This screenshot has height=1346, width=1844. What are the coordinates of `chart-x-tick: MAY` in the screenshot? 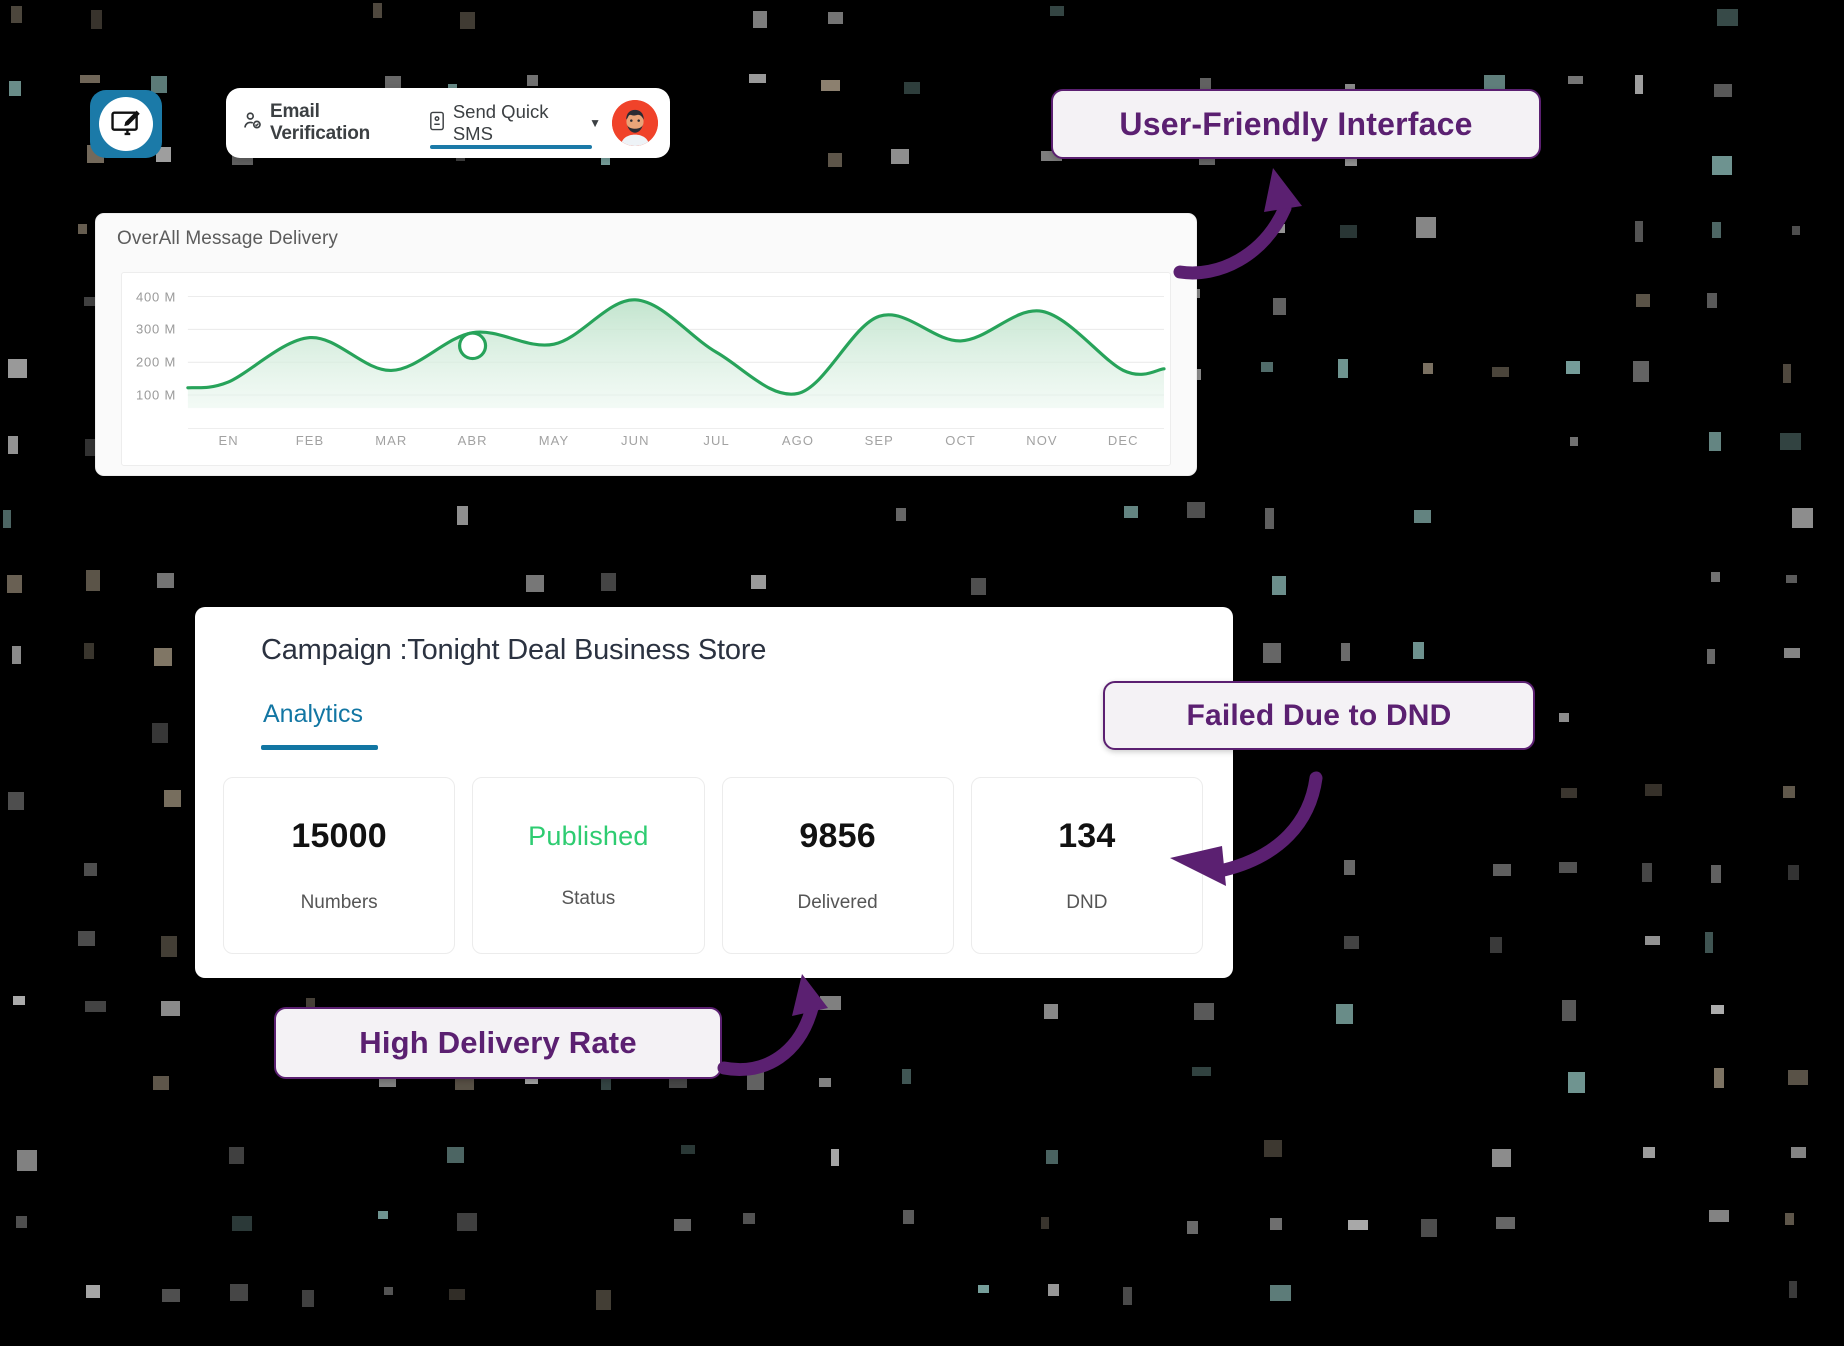 It's located at (554, 440).